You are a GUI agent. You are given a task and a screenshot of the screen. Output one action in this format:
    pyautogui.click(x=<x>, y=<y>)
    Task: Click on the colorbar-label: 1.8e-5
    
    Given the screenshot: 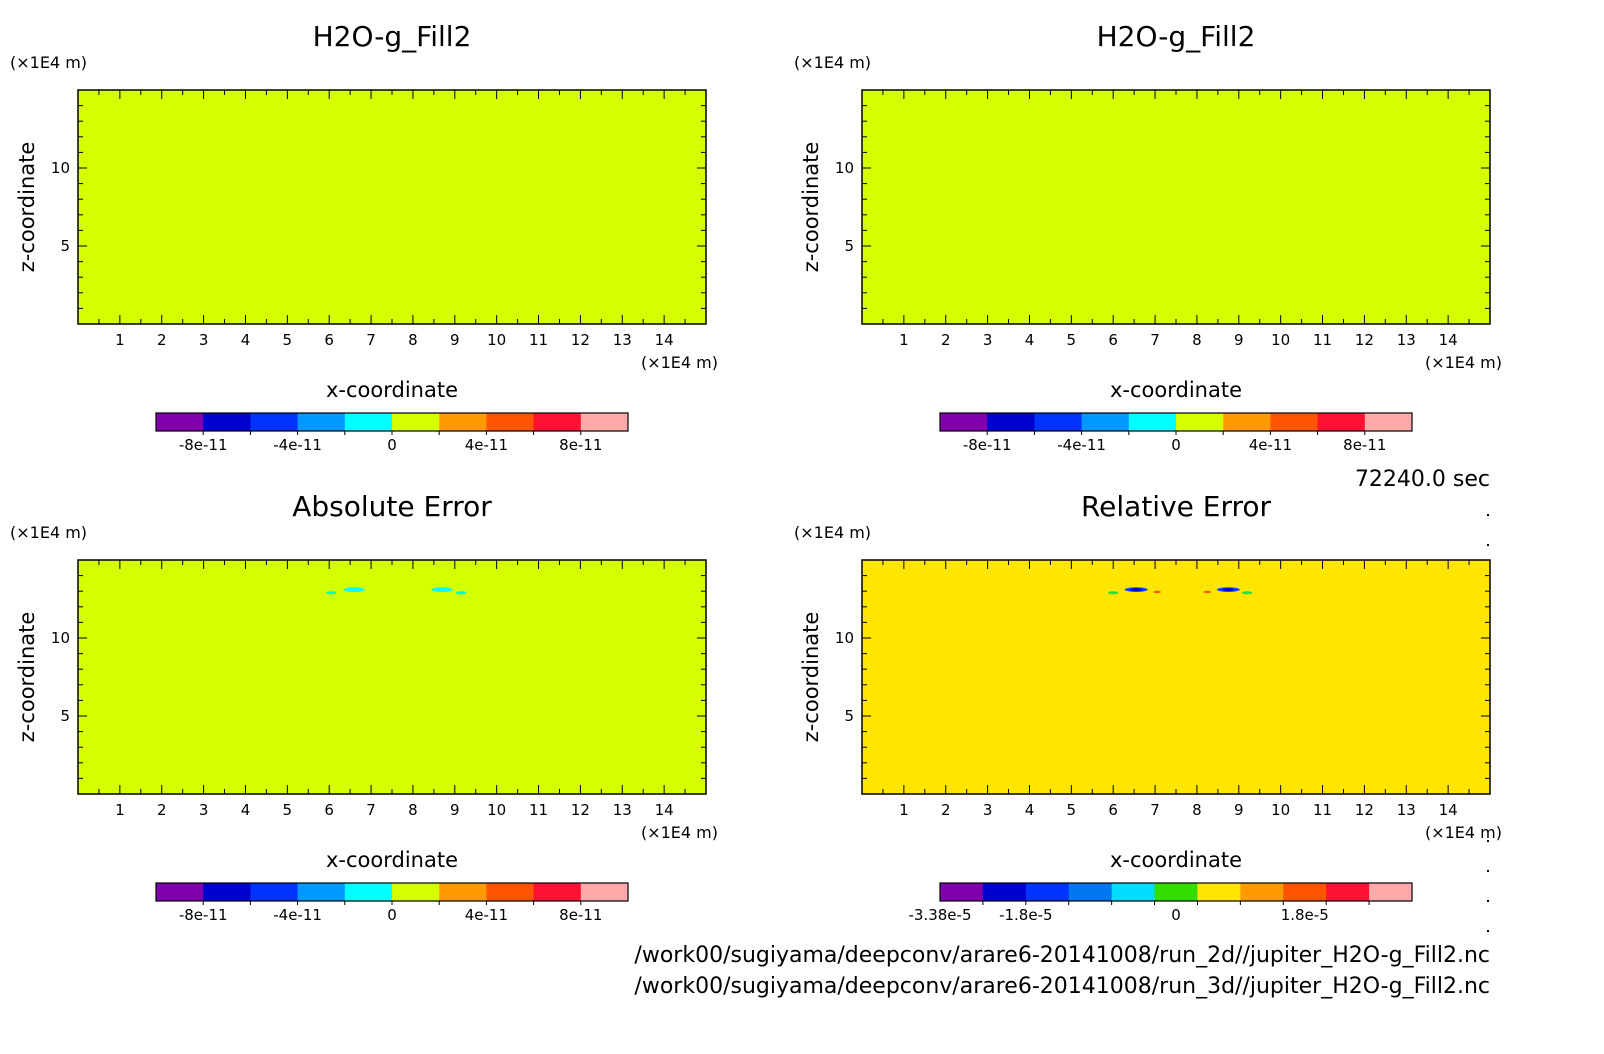 What is the action you would take?
    pyautogui.click(x=1305, y=915)
    